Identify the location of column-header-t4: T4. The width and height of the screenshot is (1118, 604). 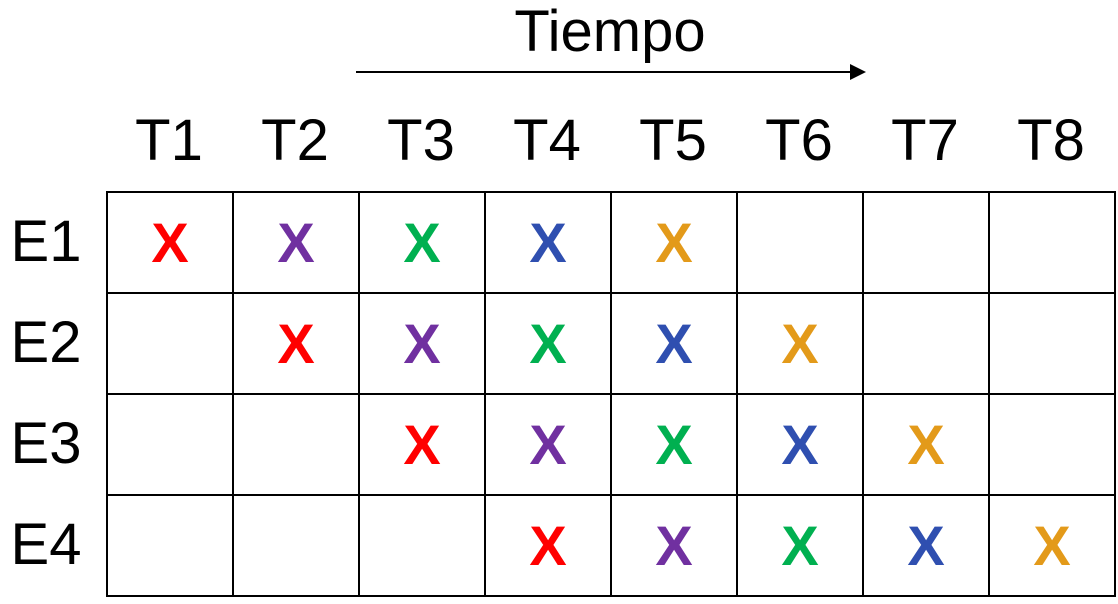
(547, 140).